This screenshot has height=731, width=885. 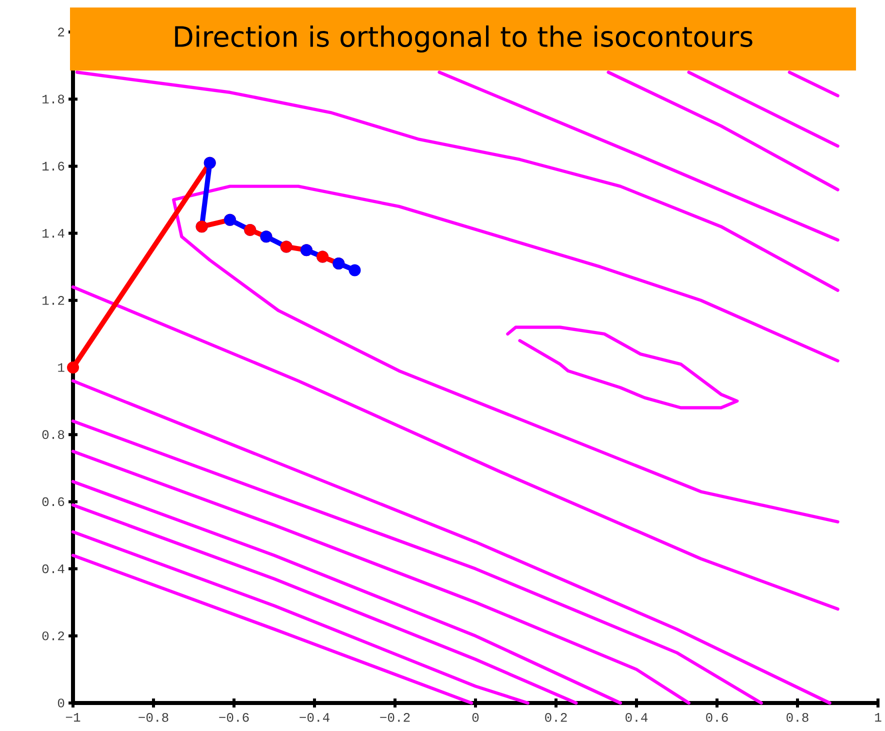 I want to click on y-tick-label: 0.2, so click(x=53, y=635).